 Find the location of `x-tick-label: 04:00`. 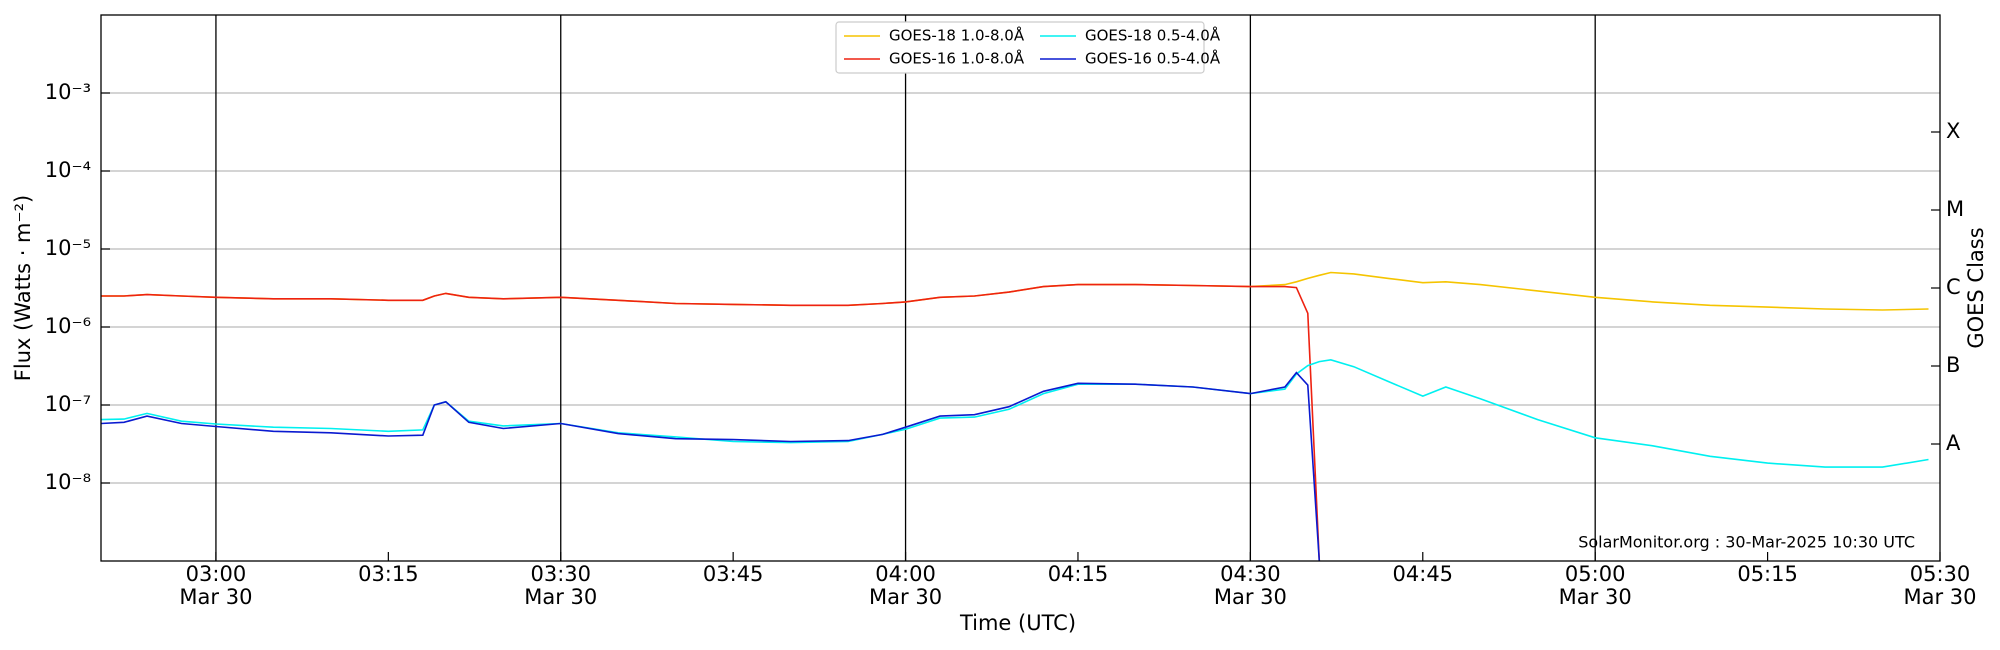

x-tick-label: 04:00 is located at coordinates (905, 574).